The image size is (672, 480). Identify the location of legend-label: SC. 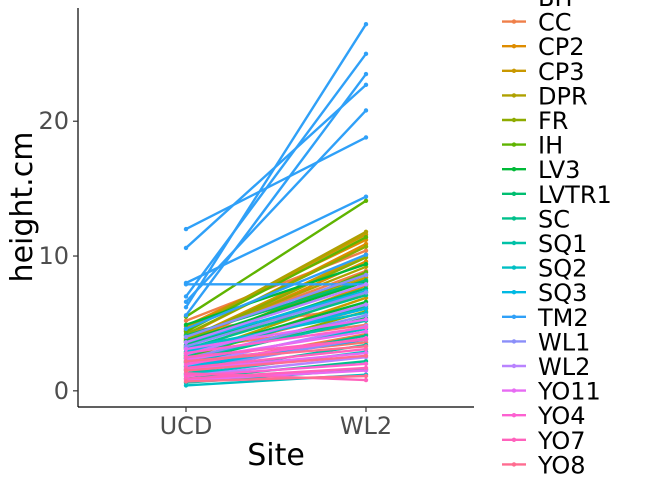
(554, 219).